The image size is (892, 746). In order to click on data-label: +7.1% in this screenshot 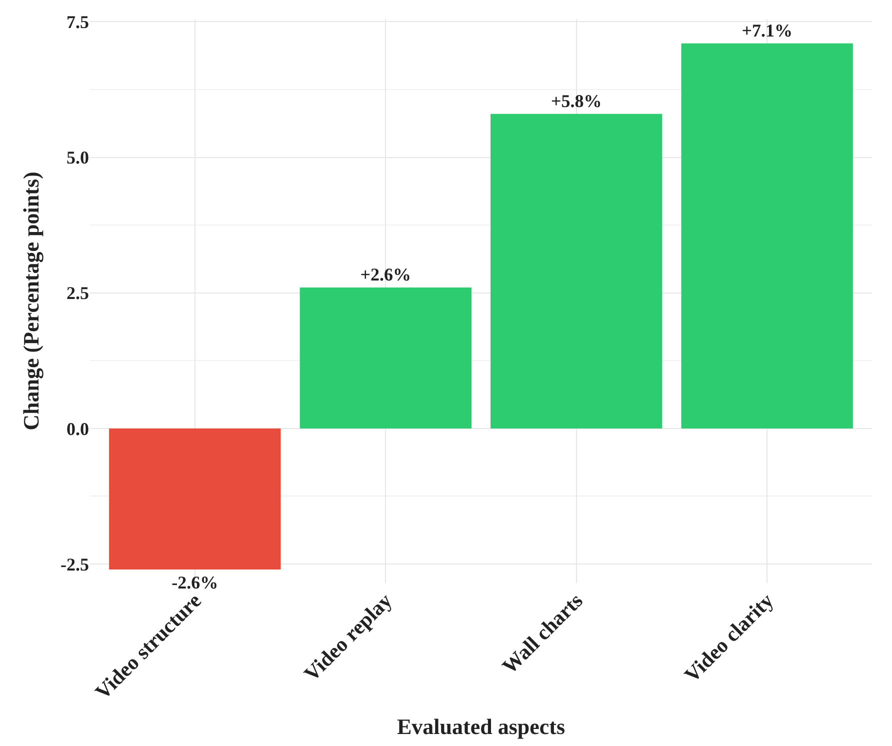, I will do `click(767, 30)`.